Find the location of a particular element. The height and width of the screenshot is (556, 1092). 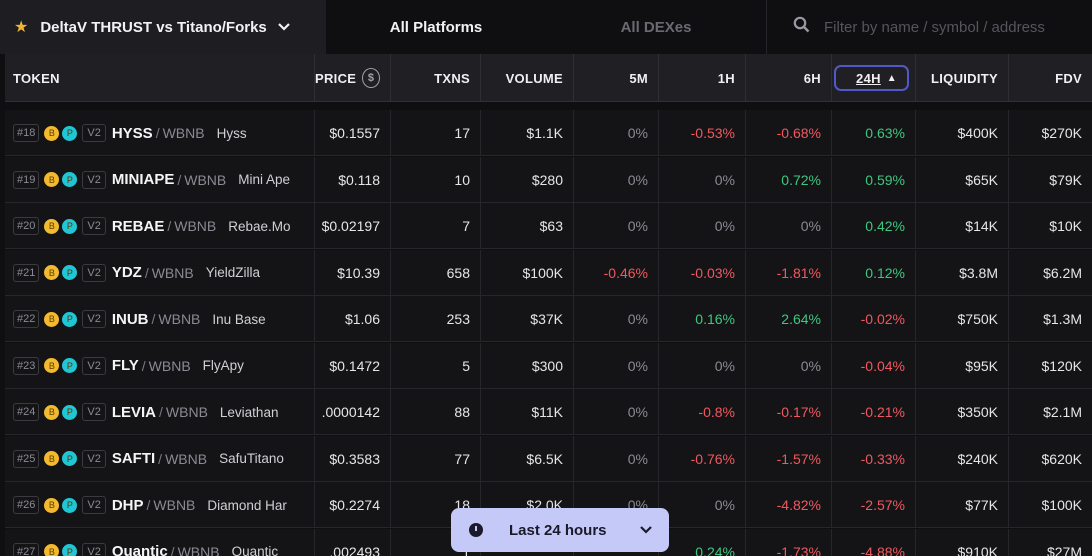

token-symbol: FLY is located at coordinates (125, 365).